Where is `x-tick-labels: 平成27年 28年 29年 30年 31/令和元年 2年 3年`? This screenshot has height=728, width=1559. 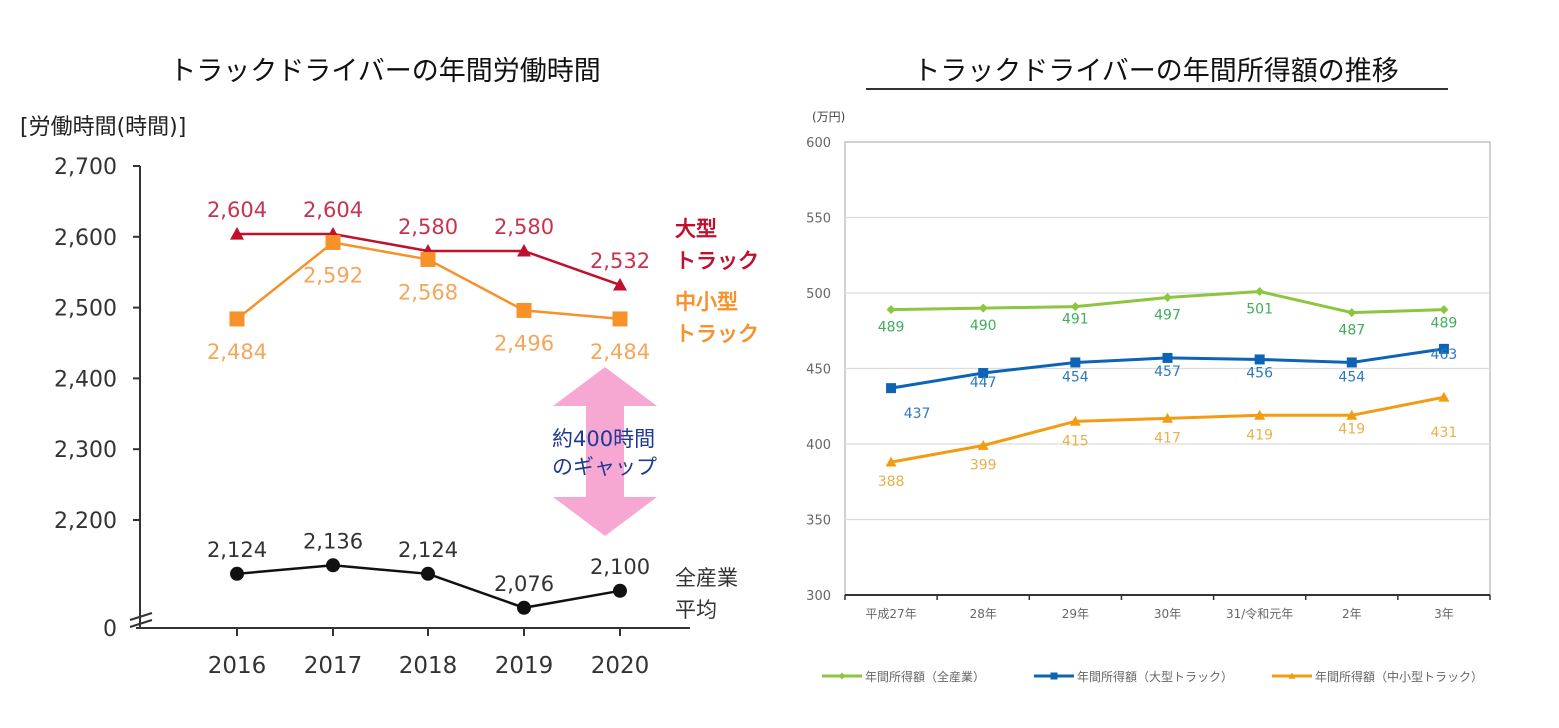 x-tick-labels: 平成27年 28年 29年 30年 31/令和元年 2年 3年 is located at coordinates (1159, 613).